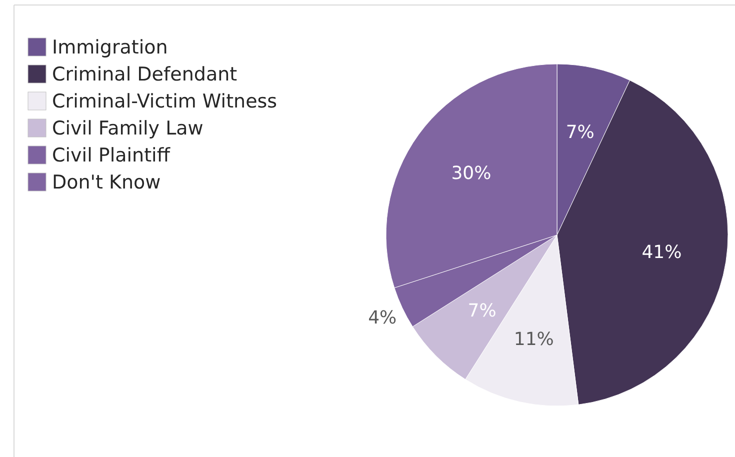 This screenshot has height=457, width=735. I want to click on legend-label: Civil Plaintiff, so click(111, 155).